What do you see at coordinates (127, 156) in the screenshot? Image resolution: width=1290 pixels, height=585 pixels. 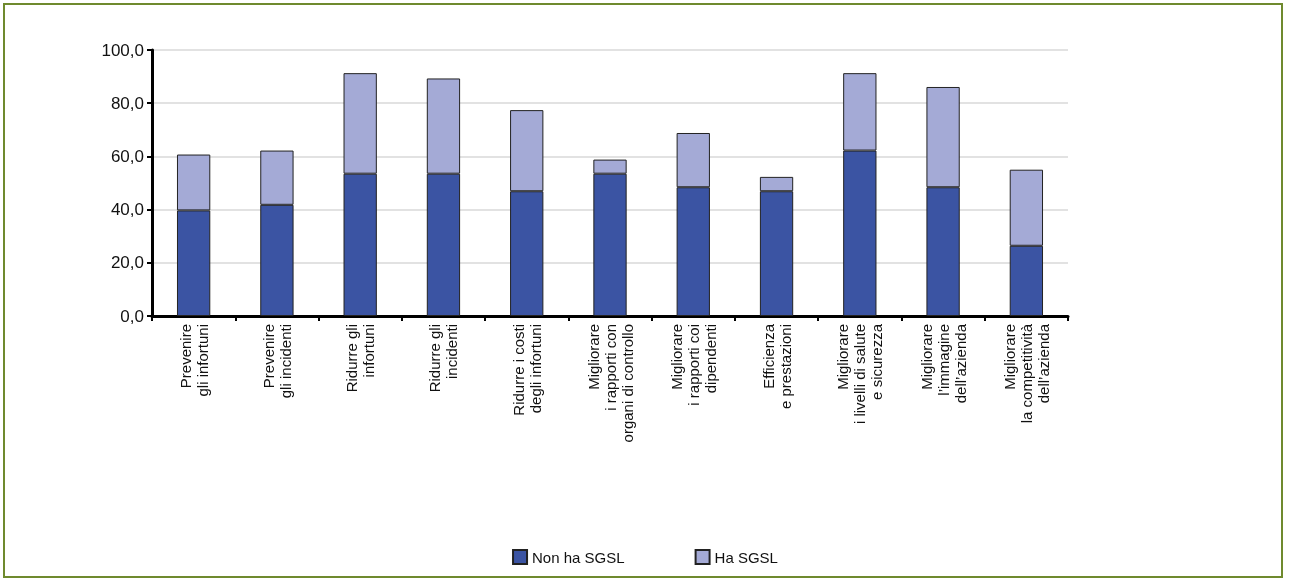 I see `y-tick-label: 60,0` at bounding box center [127, 156].